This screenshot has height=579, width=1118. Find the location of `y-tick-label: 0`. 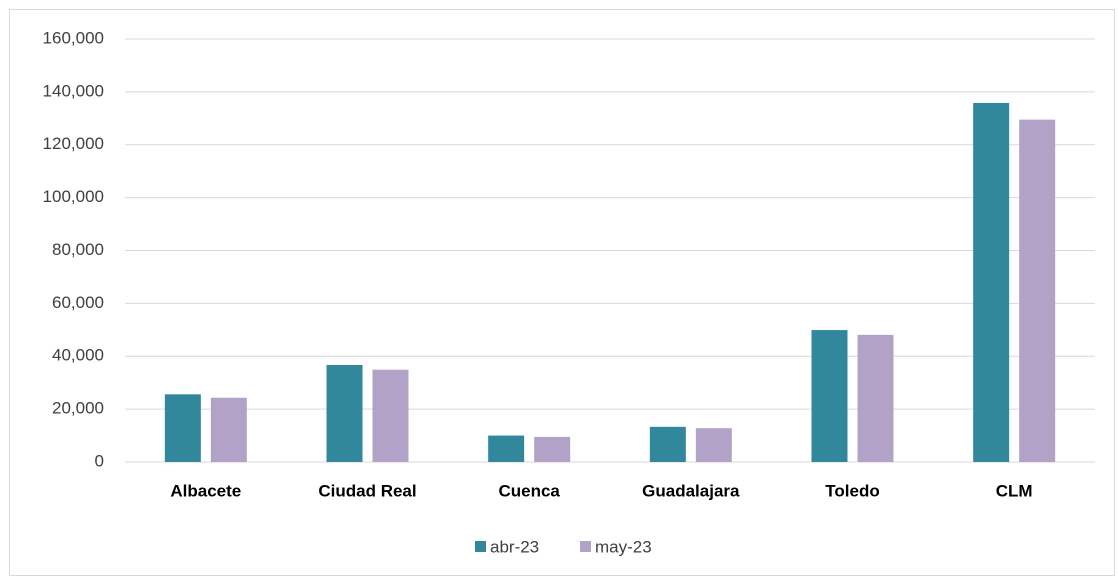

y-tick-label: 0 is located at coordinates (99, 460).